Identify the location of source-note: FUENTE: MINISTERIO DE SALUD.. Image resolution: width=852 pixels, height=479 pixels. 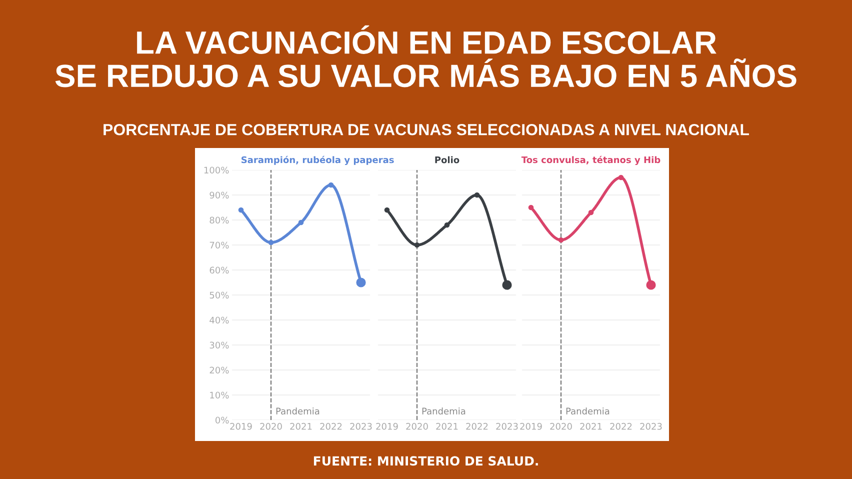
(426, 461).